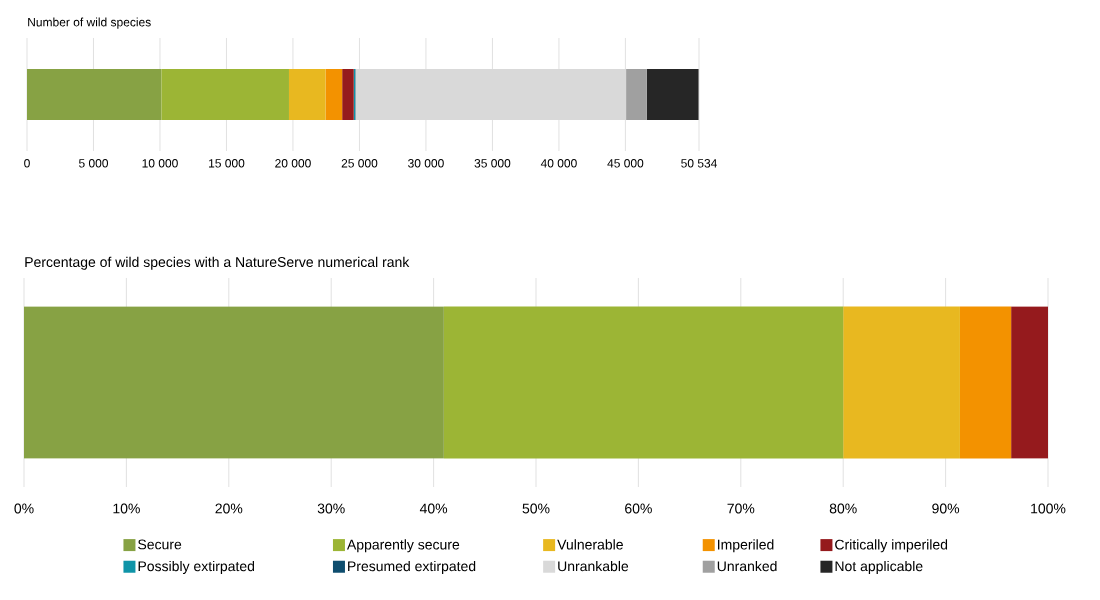 This screenshot has height=600, width=1100. What do you see at coordinates (746, 546) in the screenshot?
I see `legend-label: Imperiled` at bounding box center [746, 546].